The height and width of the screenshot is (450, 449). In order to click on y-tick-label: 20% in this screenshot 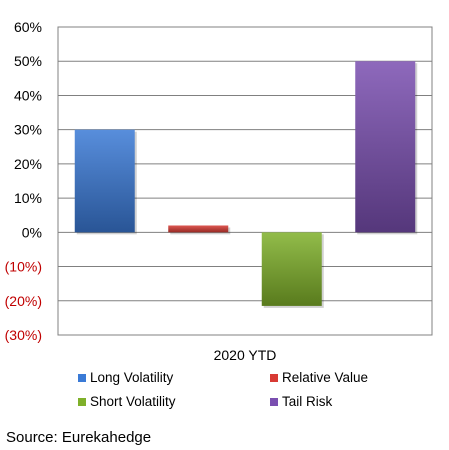, I will do `click(28, 164)`.